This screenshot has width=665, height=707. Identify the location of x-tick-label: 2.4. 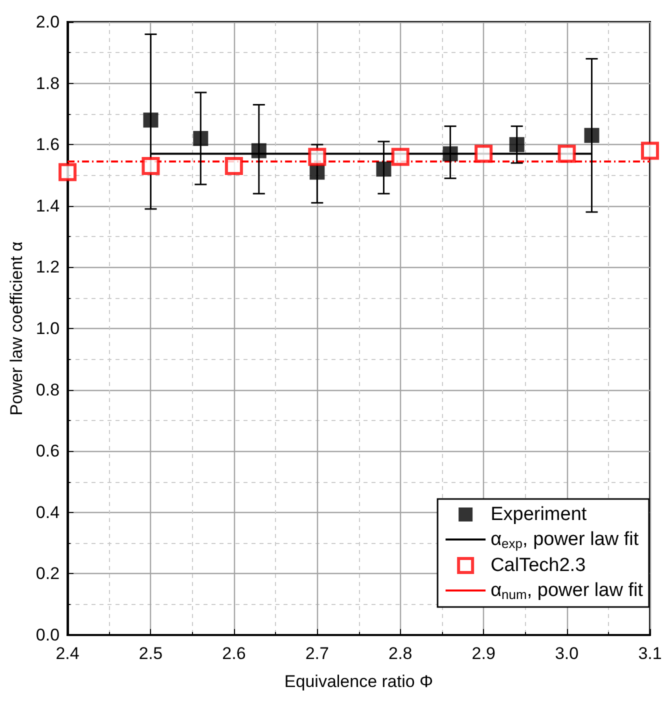
(68, 653).